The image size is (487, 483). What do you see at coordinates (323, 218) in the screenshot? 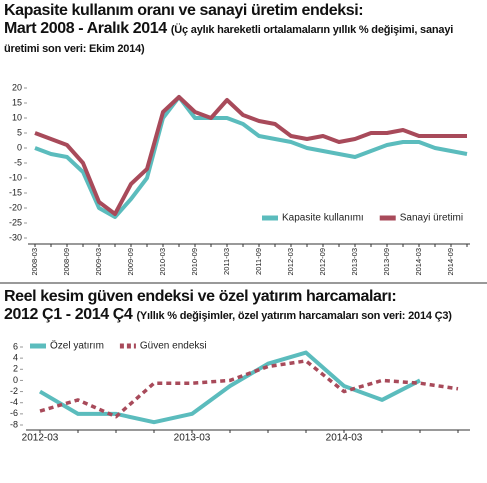
I see `legend-label: Kapasite kullanımı` at bounding box center [323, 218].